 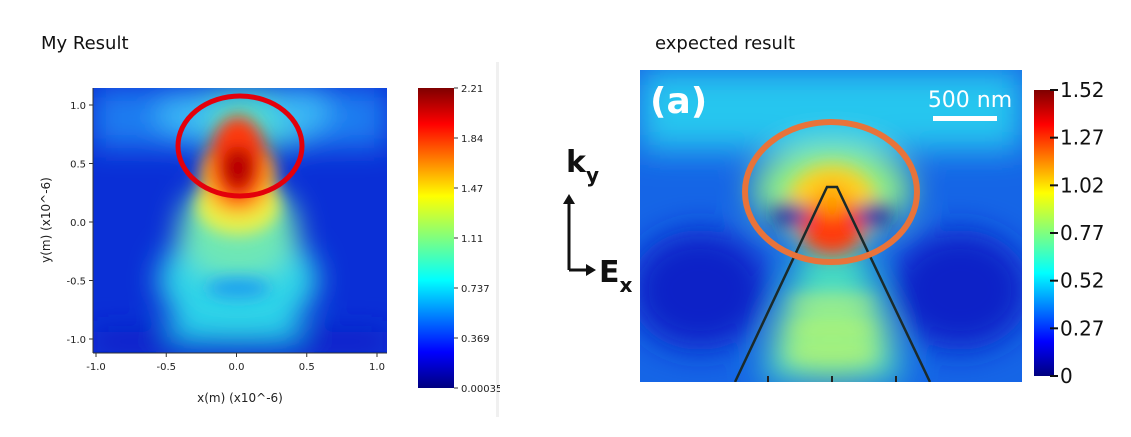 I want to click on svg-text: Ex, so click(x=616, y=276).